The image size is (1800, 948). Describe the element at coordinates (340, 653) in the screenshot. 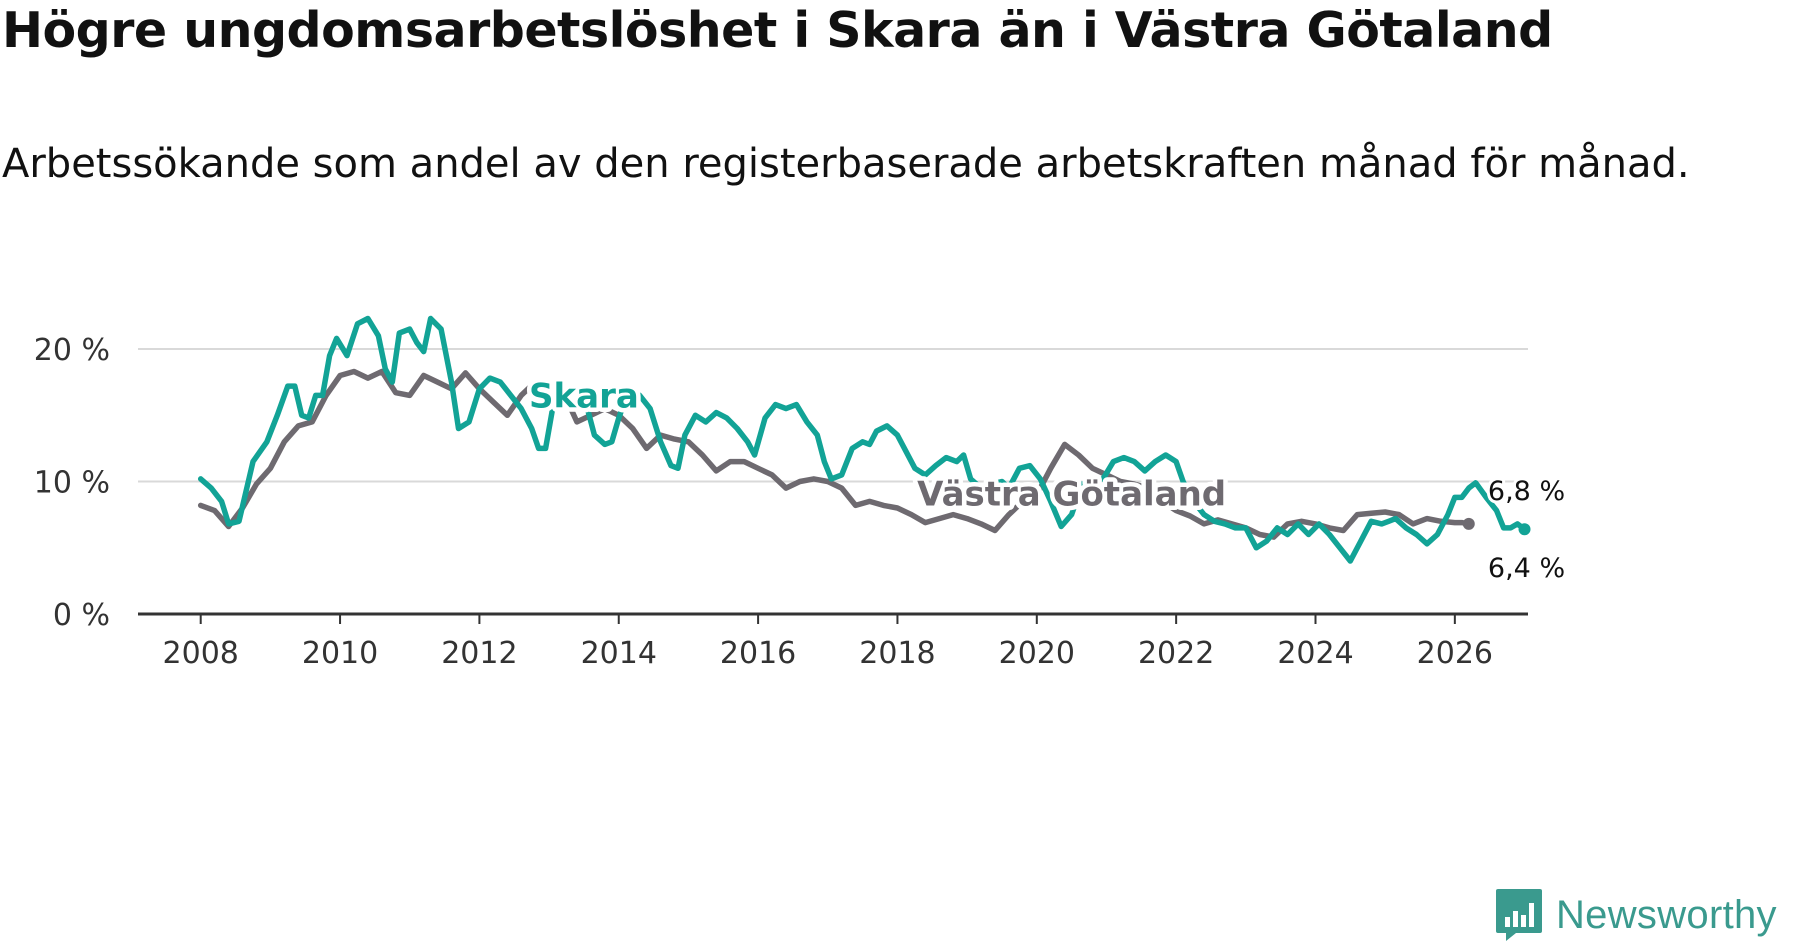

I see `x-tick-label: 2010` at that location.